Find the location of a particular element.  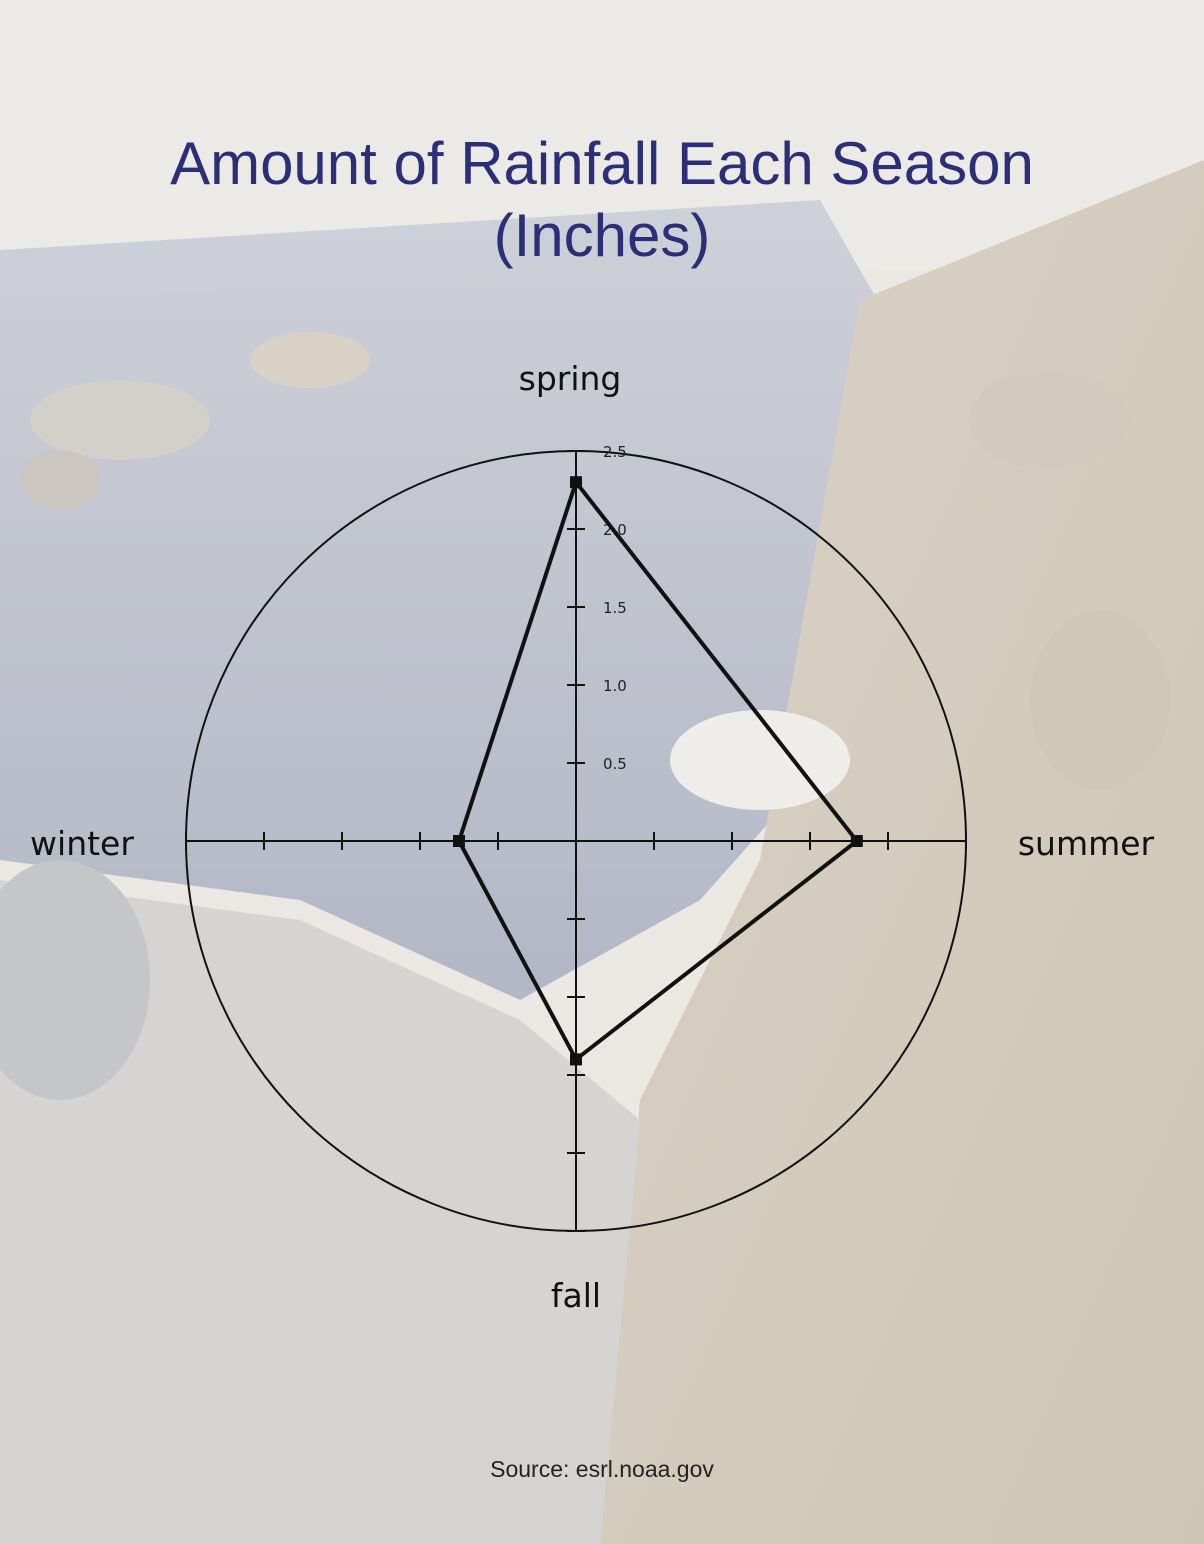

radial-tick-label: 1.5 is located at coordinates (615, 608).